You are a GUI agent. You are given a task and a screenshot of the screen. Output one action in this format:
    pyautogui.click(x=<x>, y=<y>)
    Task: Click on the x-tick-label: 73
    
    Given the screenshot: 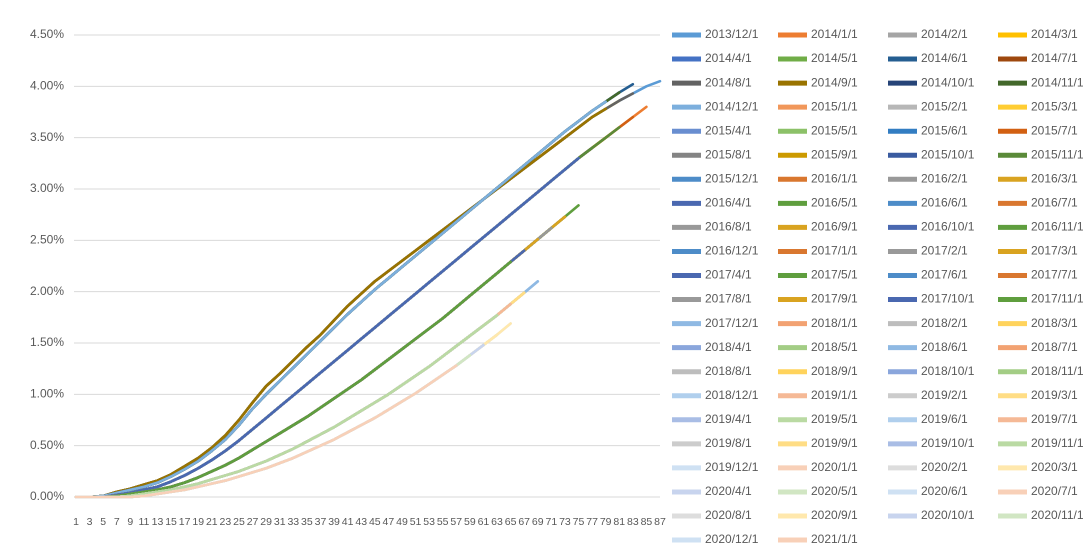 What is the action you would take?
    pyautogui.click(x=565, y=522)
    